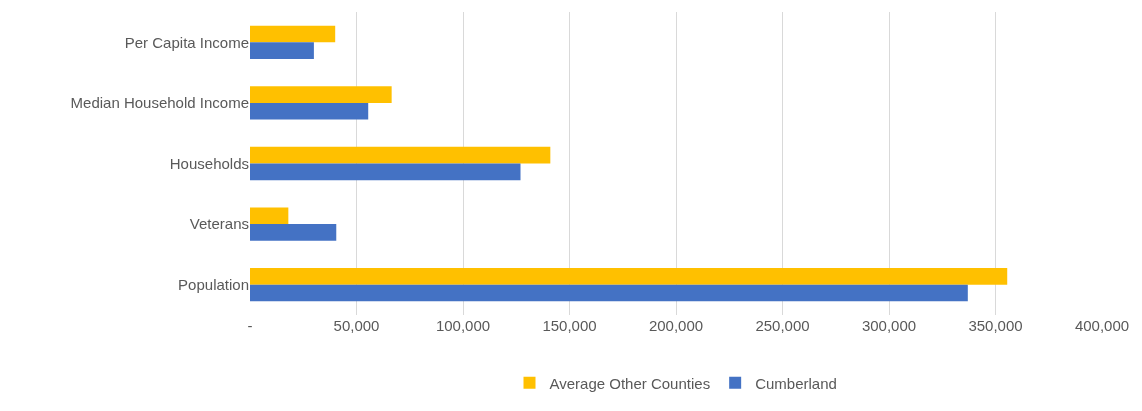  I want to click on x-tick-label: -, so click(250, 325).